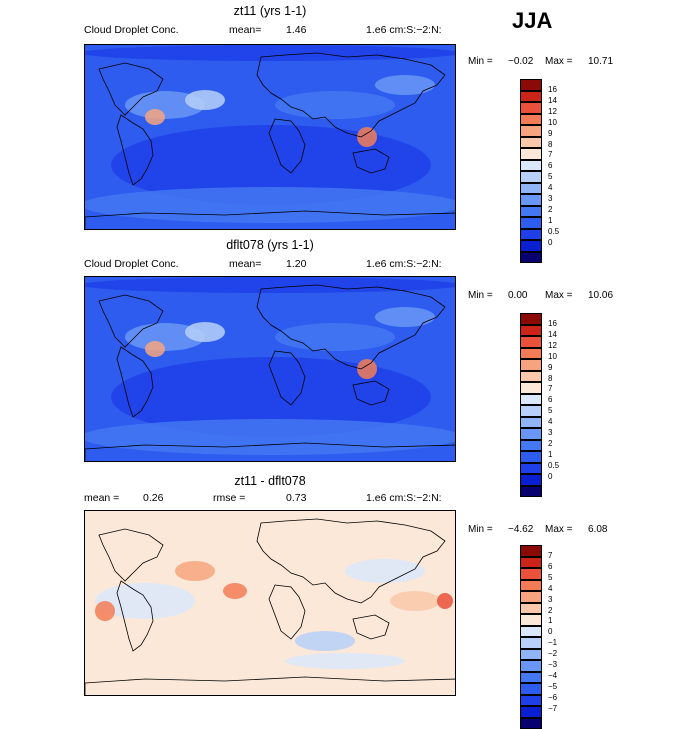 The width and height of the screenshot is (700, 729). Describe the element at coordinates (550, 221) in the screenshot. I see `colorbar-tick-label: 1` at that location.